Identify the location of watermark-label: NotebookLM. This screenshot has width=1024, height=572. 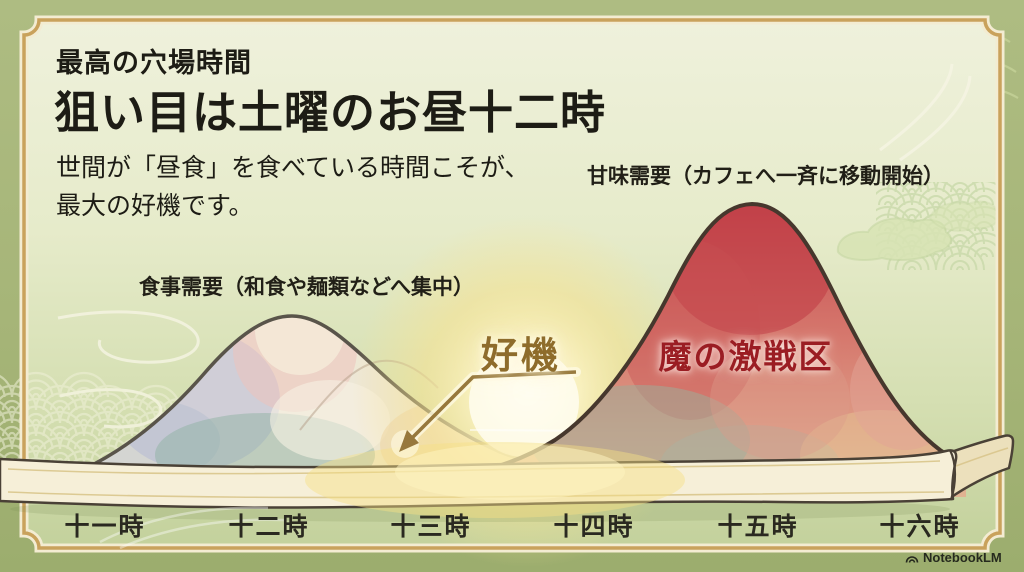
(962, 557).